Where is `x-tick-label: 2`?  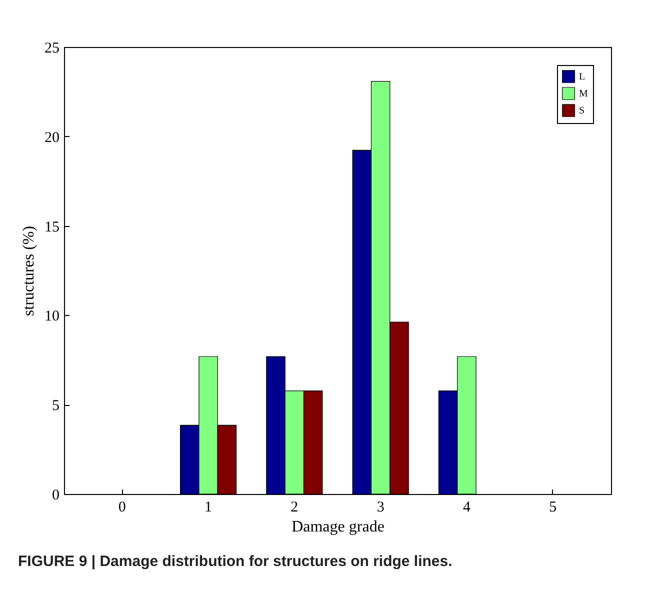
x-tick-label: 2 is located at coordinates (294, 508).